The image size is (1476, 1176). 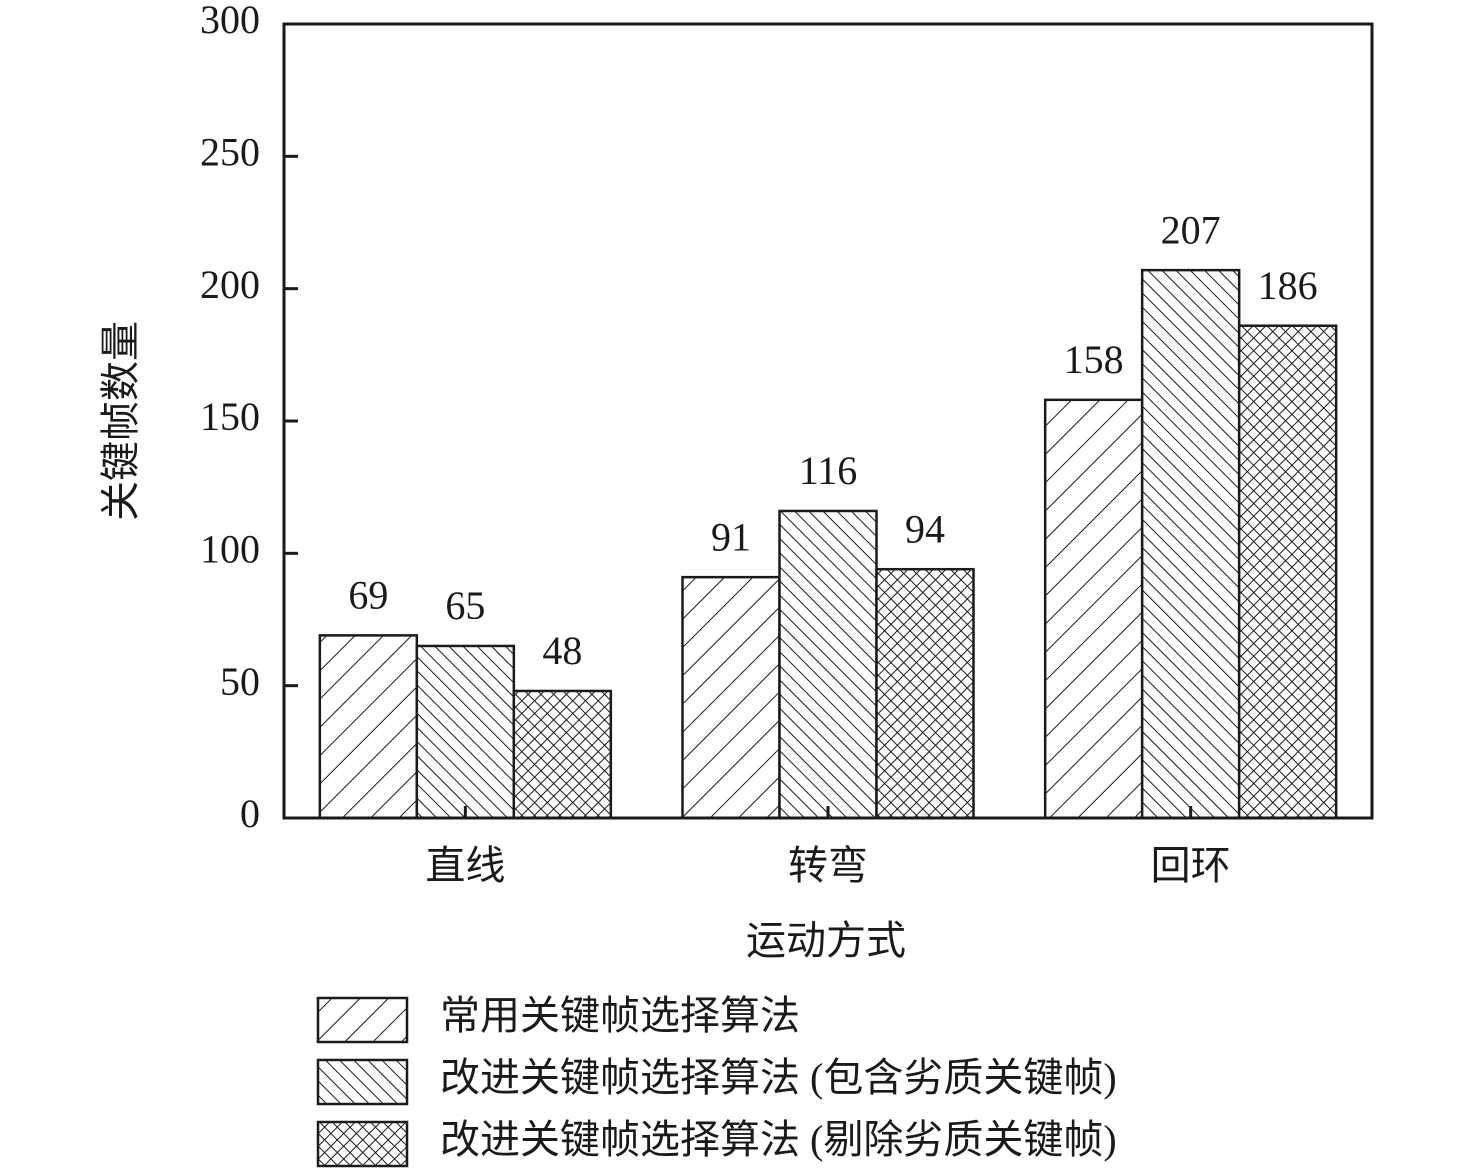 What do you see at coordinates (828, 470) in the screenshot?
I see `data-label: 116` at bounding box center [828, 470].